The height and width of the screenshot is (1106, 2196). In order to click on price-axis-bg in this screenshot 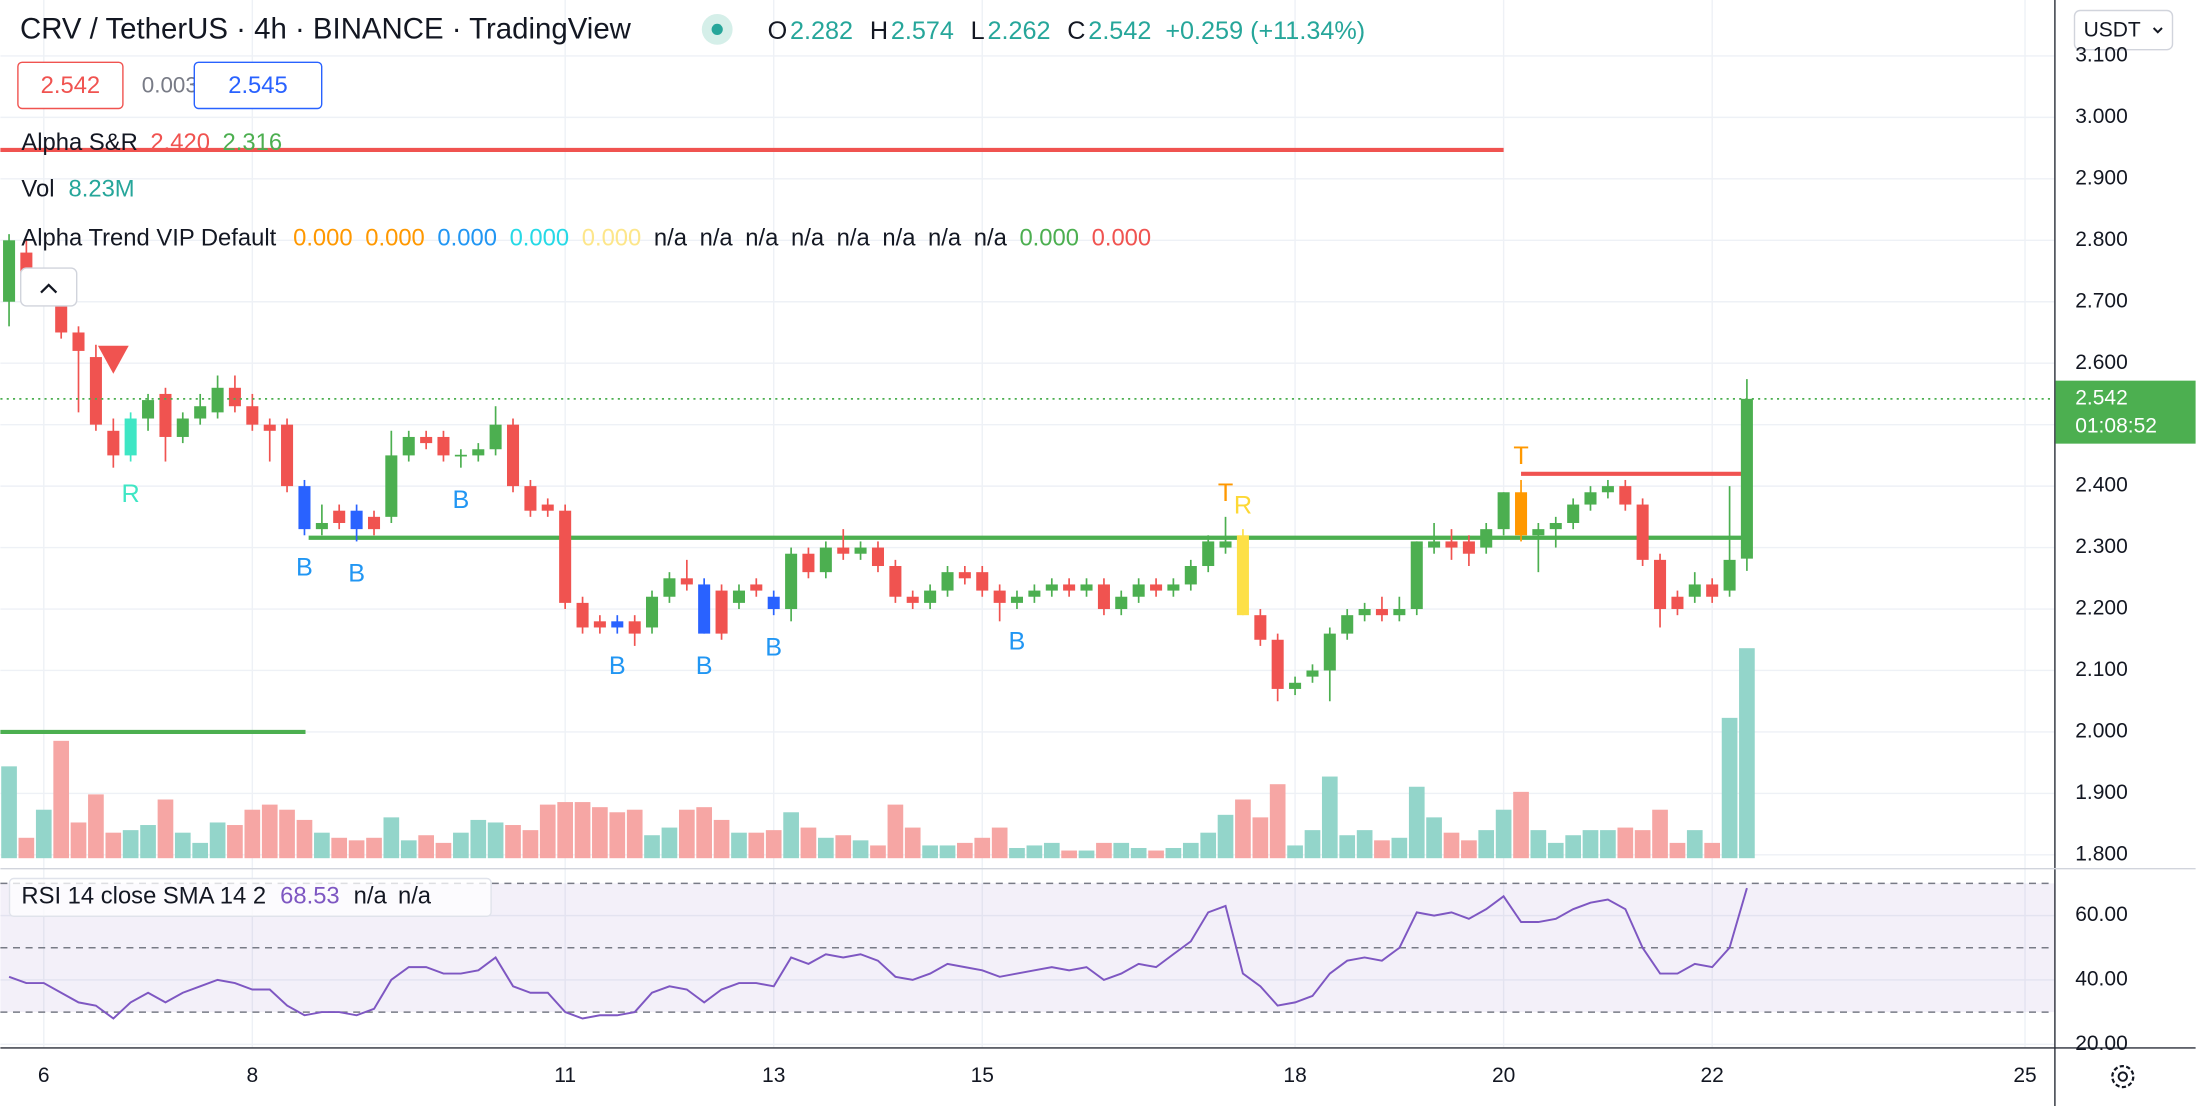, I will do `click(2125, 553)`.